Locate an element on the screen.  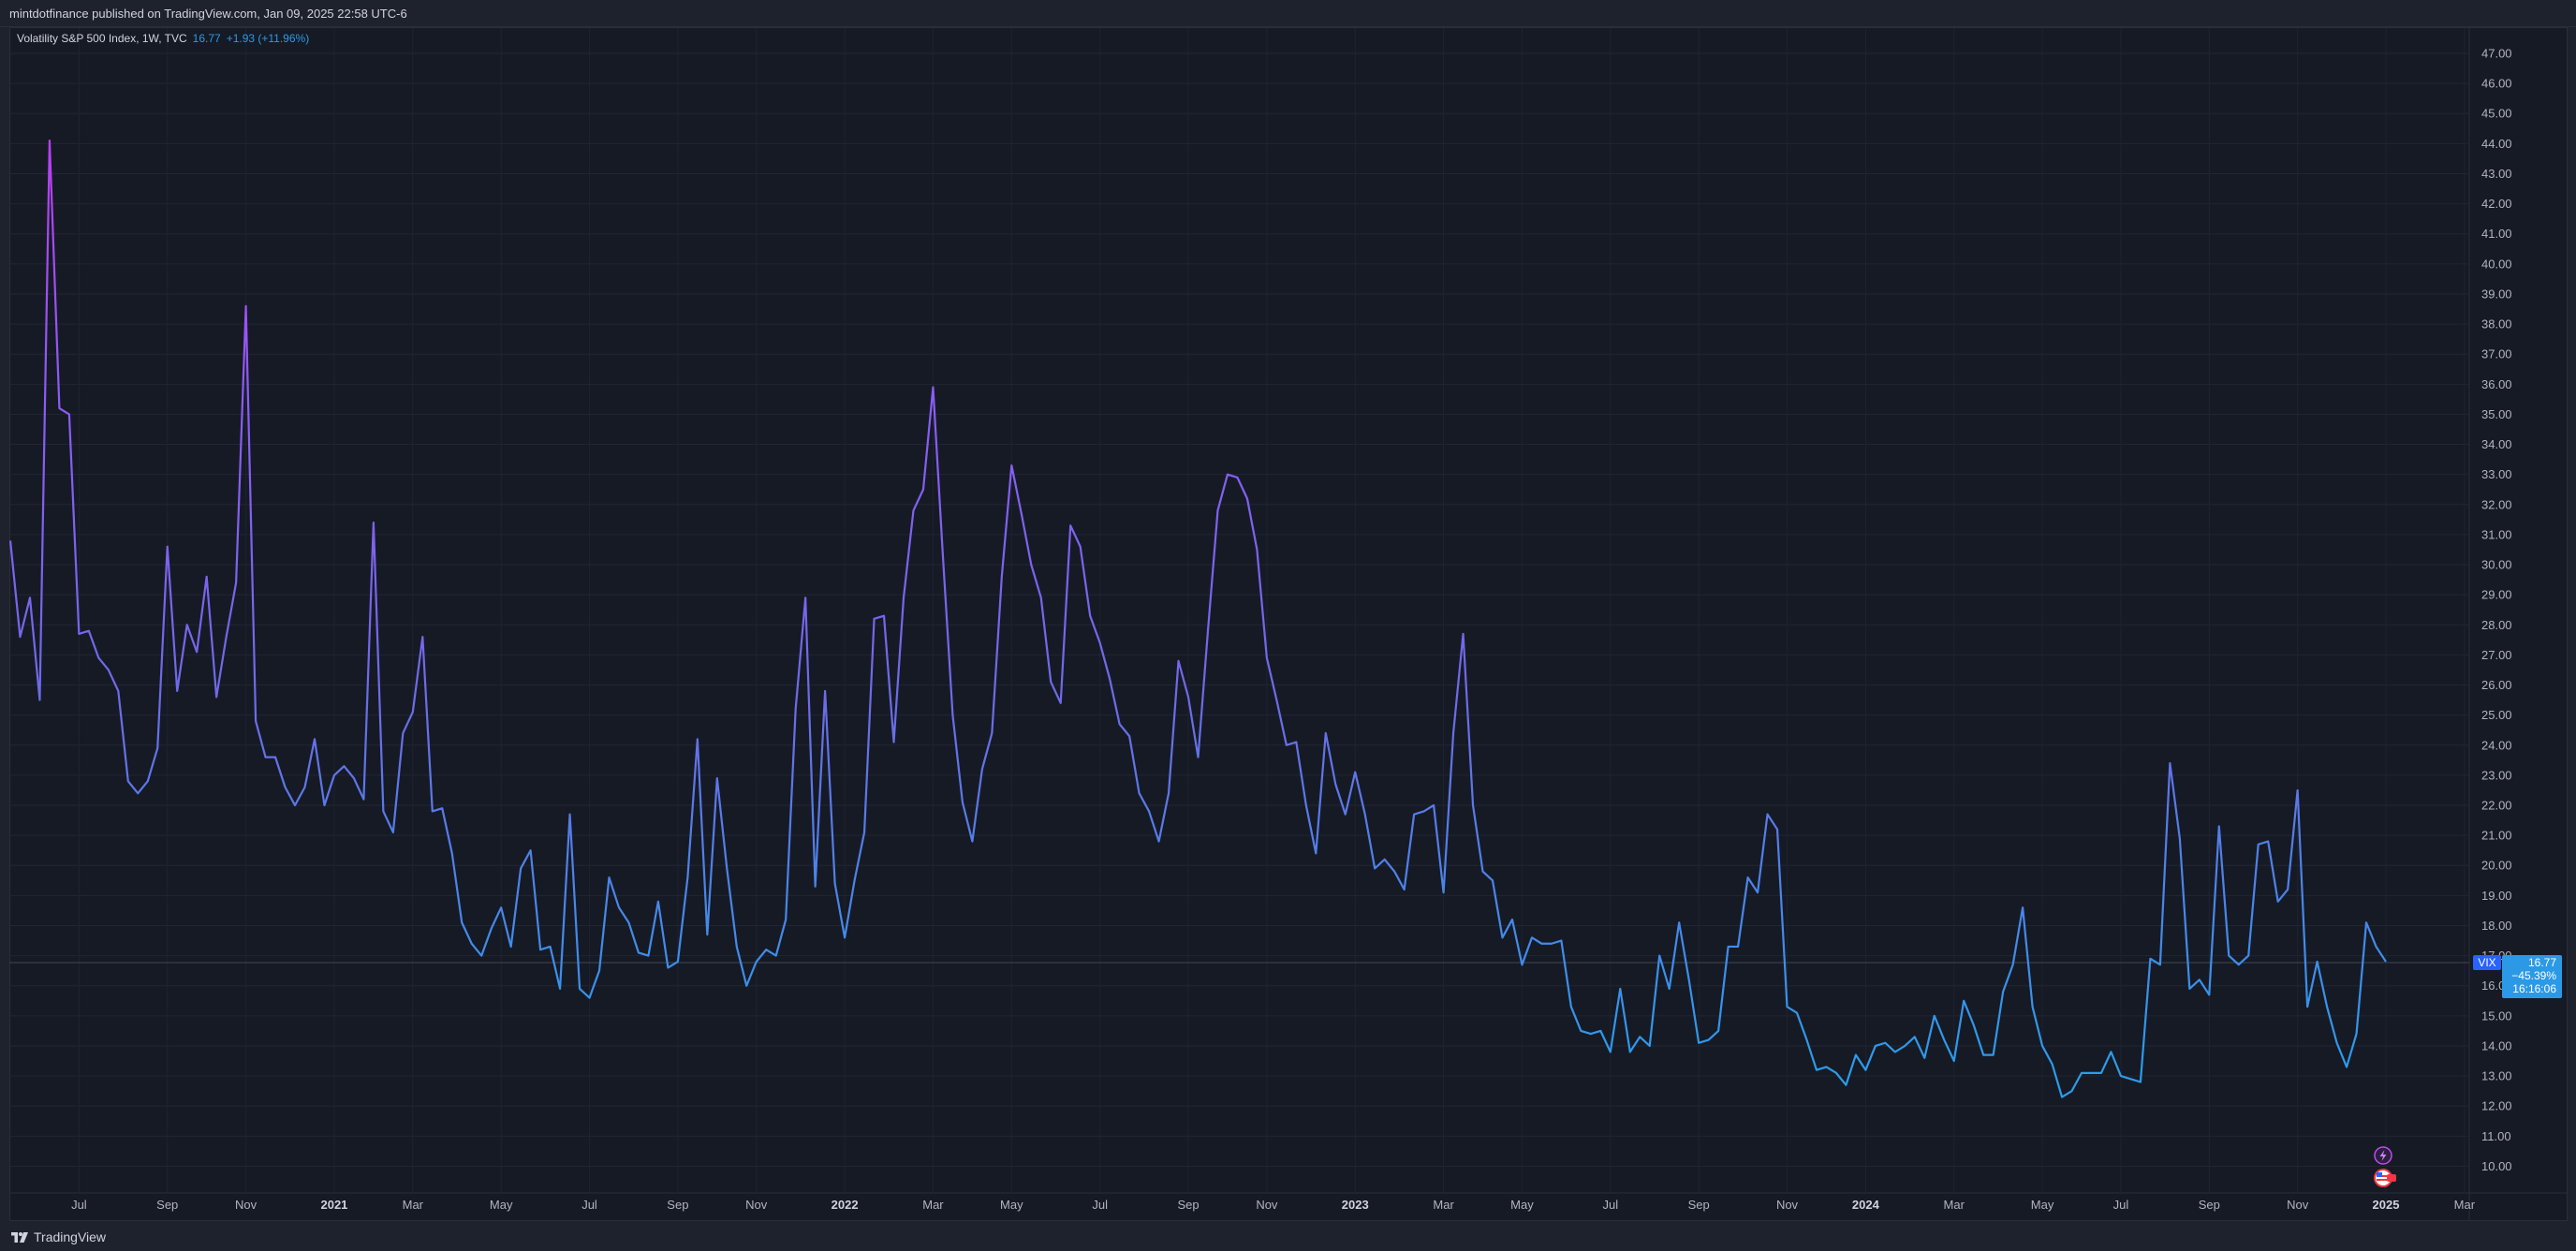
y-tick-label: 43.00 is located at coordinates (2496, 174).